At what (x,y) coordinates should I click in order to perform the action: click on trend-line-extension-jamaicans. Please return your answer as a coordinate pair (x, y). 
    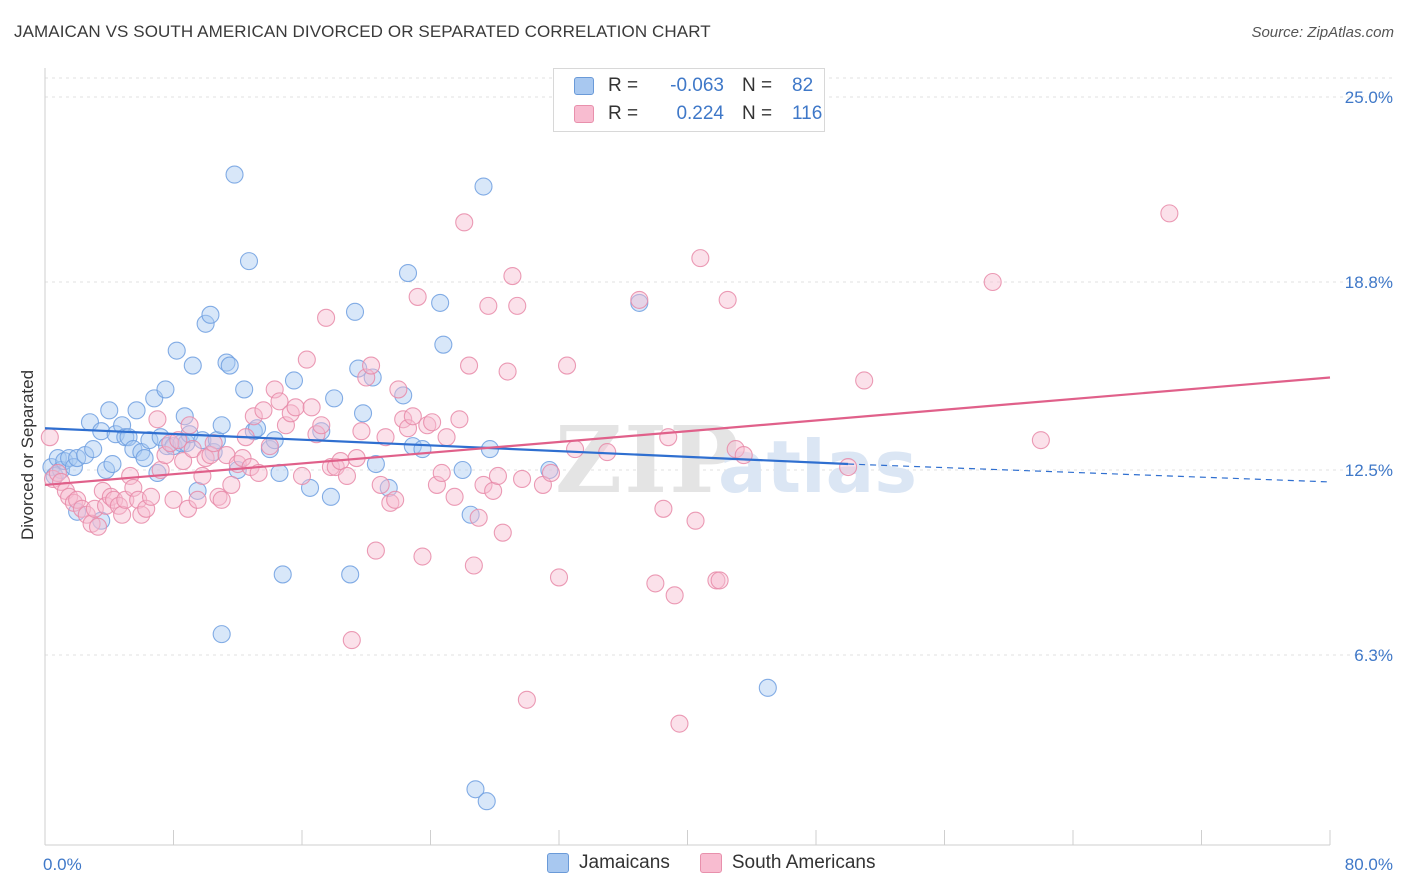
    Looking at the image, I should click on (1089, 473).